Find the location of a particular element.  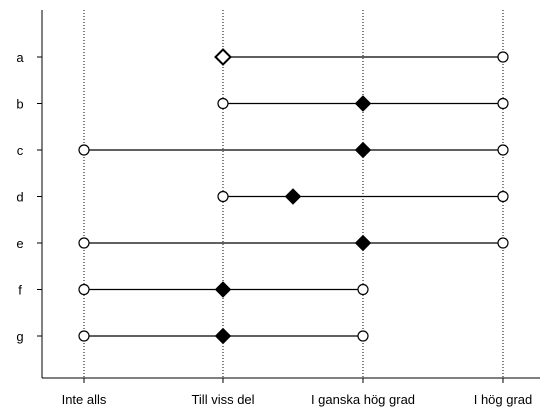

row-c: c is located at coordinates (263, 150).